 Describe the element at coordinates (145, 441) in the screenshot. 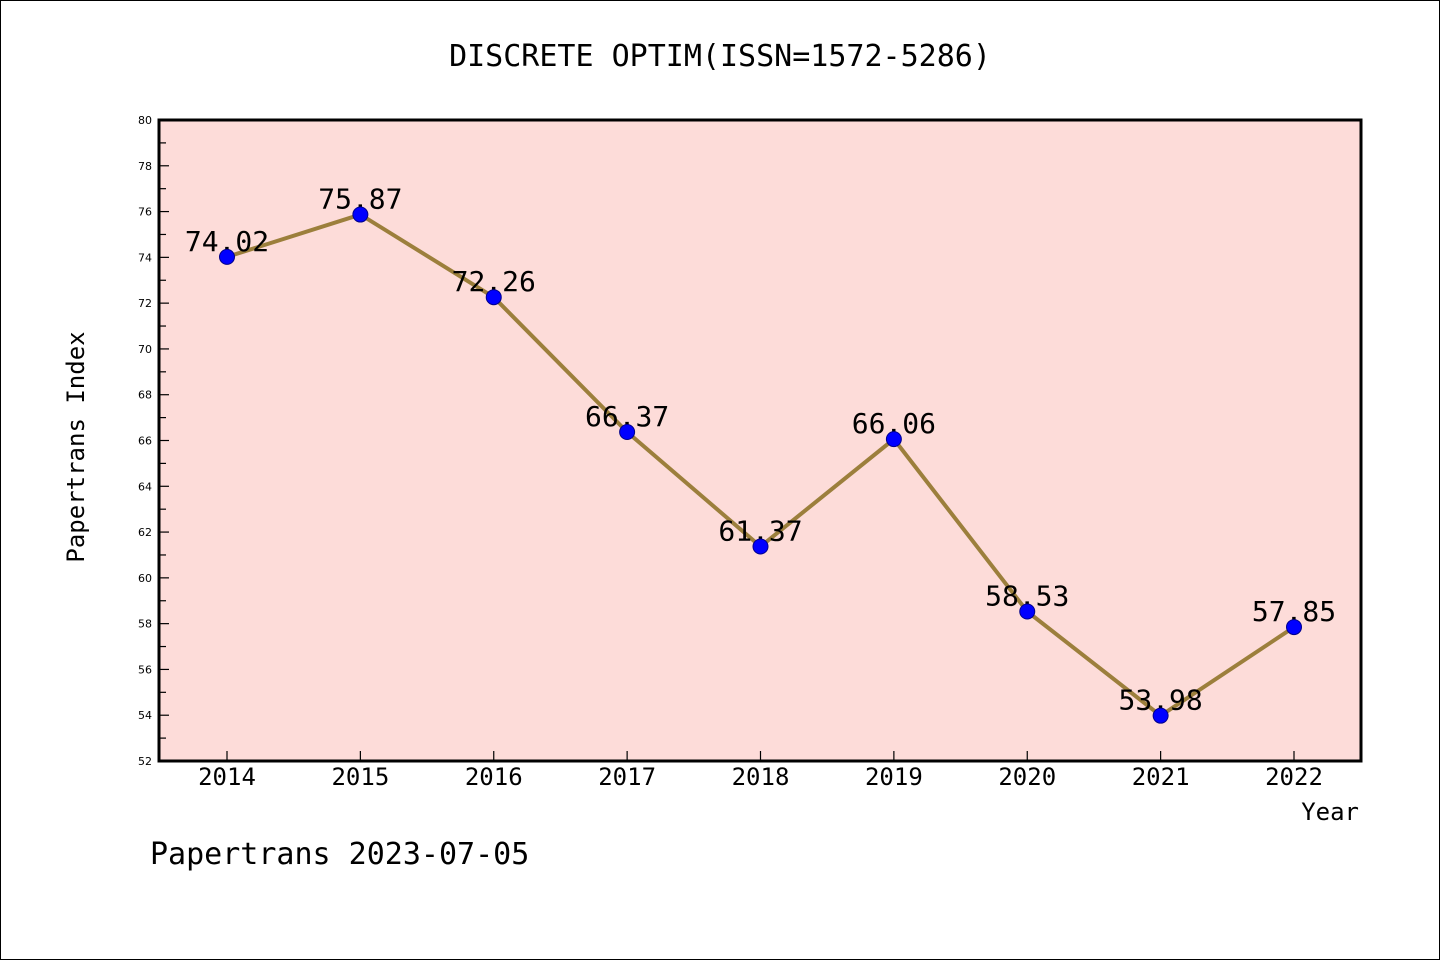

I see `y-tick-label: 66` at that location.